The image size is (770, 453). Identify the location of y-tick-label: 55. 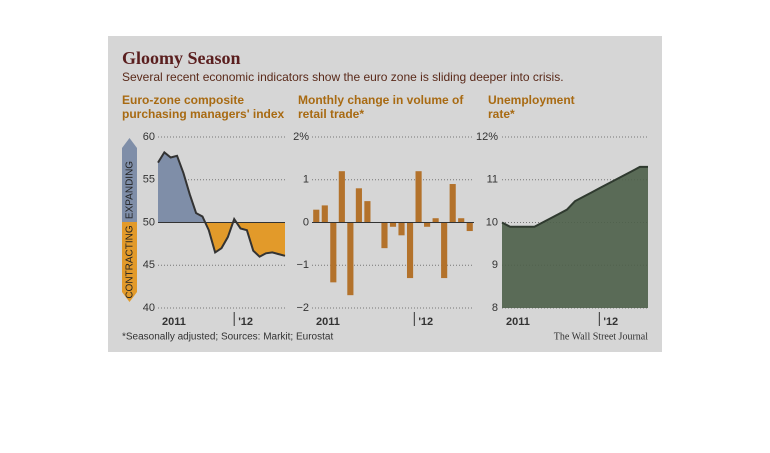
(149, 180).